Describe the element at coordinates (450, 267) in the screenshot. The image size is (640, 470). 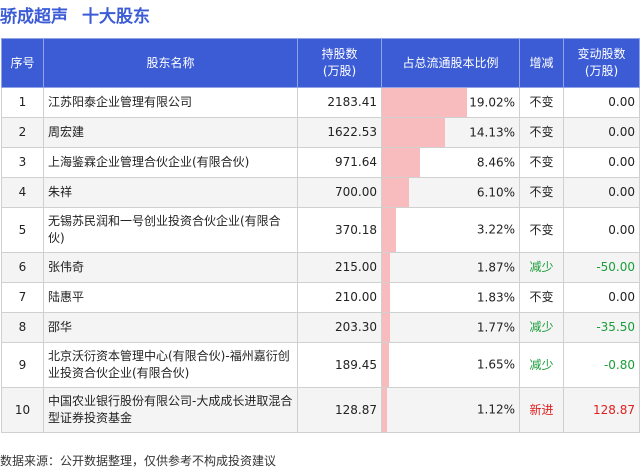
I see `ratio-cell: 1.87%` at that location.